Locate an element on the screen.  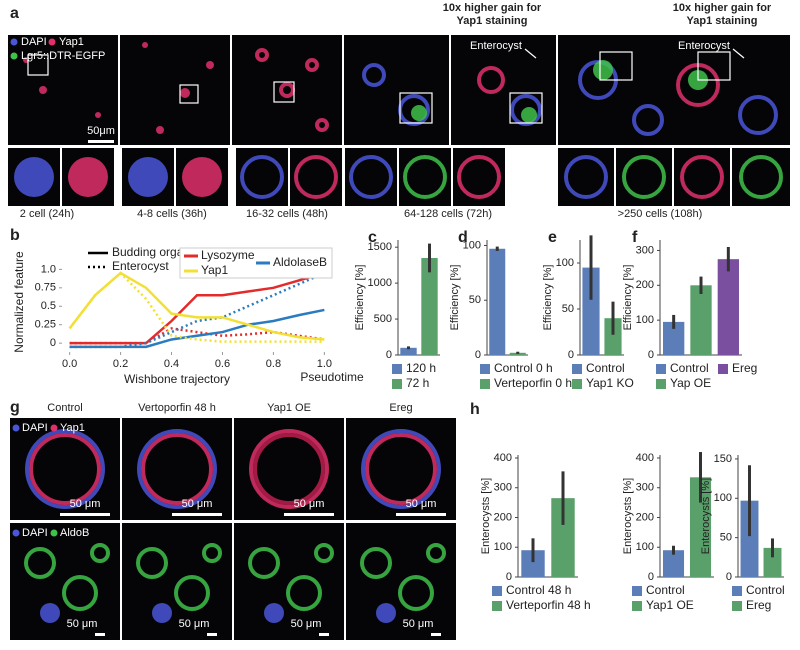
legend-label: Enterocyst is located at coordinates (140, 266).